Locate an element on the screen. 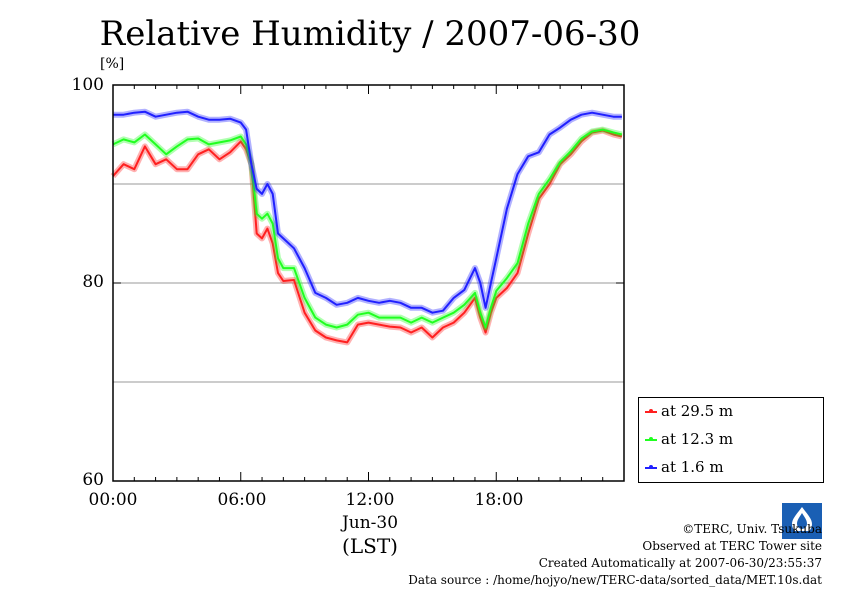 This screenshot has height=595, width=842. x-tick-label: 18:00 is located at coordinates (499, 500).